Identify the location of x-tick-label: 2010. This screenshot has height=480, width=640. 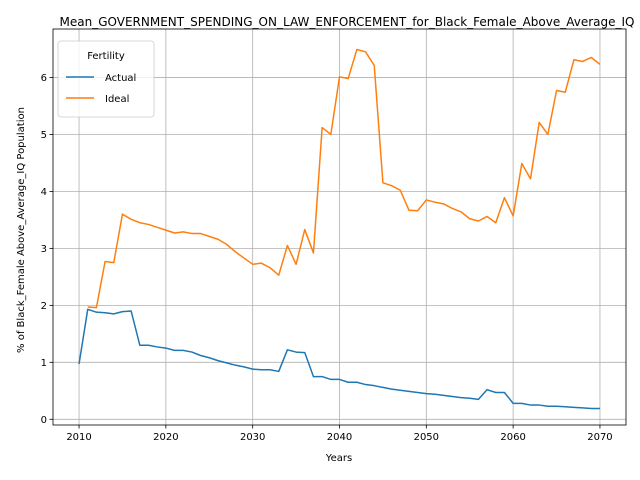
(78, 437).